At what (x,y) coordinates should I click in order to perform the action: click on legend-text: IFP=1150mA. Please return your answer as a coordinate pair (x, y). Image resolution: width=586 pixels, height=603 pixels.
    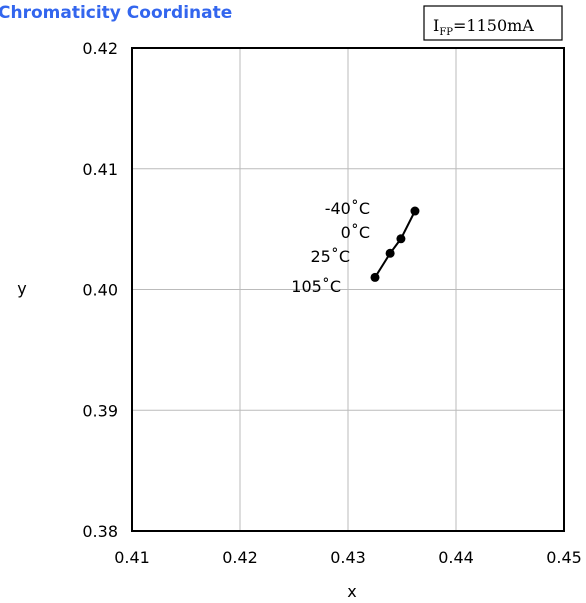
    Looking at the image, I should click on (483, 27).